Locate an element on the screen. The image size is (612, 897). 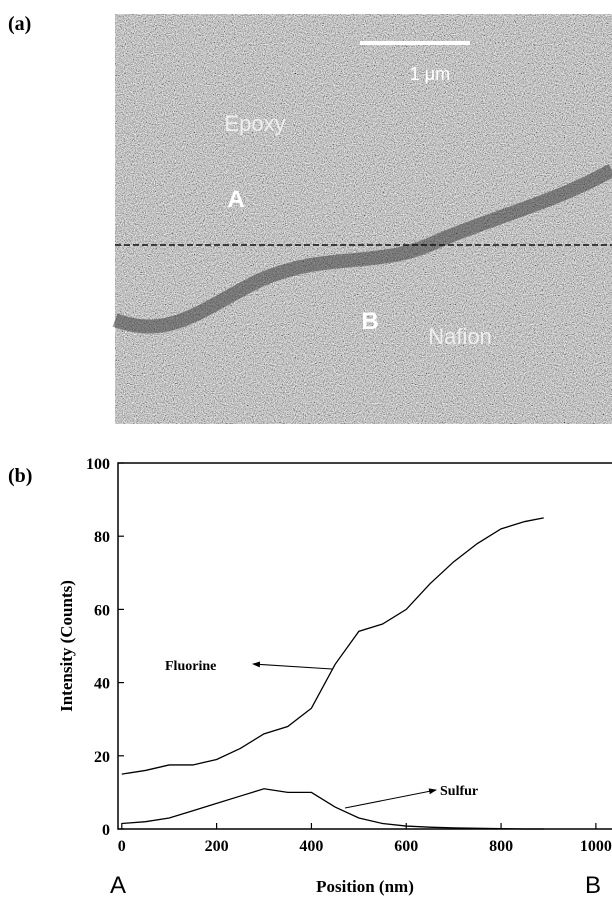
x-tick-label: 400 is located at coordinates (311, 846).